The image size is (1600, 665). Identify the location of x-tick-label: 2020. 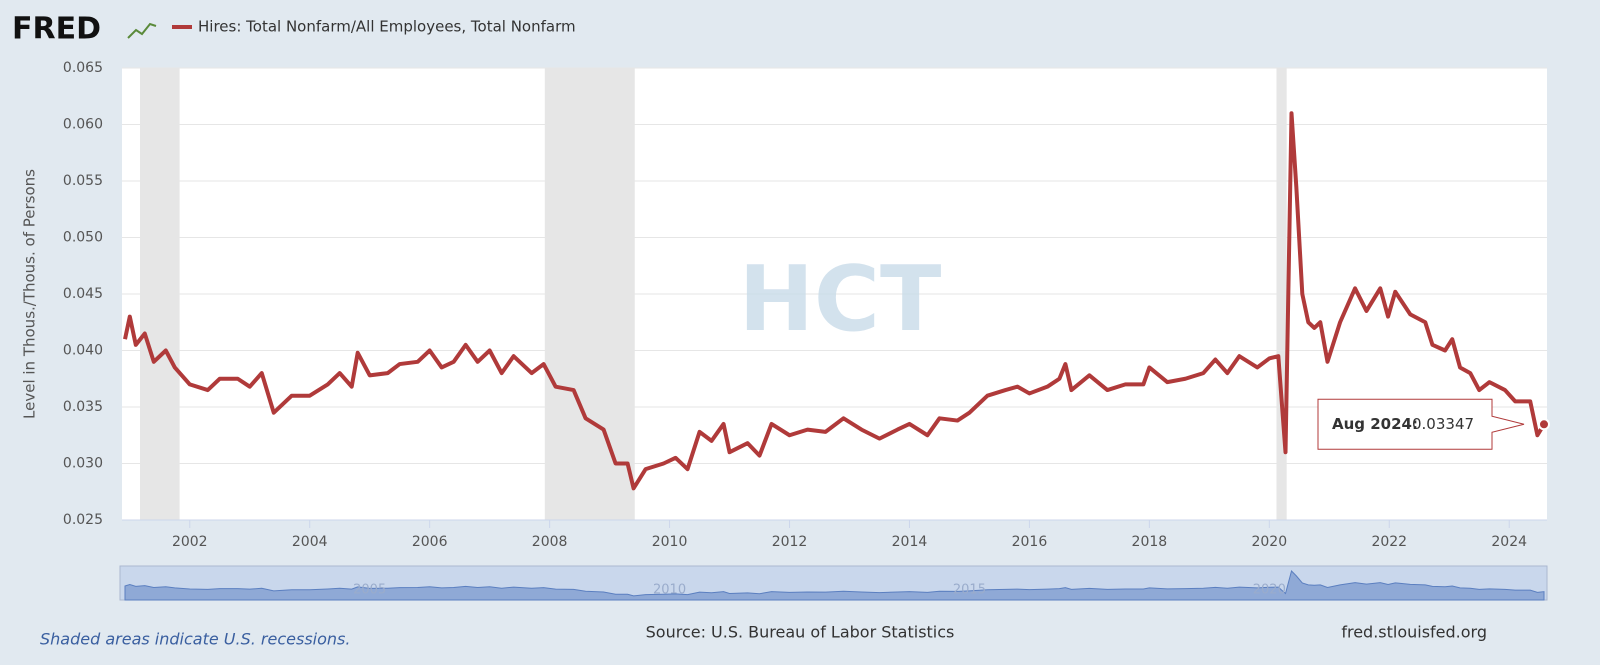
(1269, 542).